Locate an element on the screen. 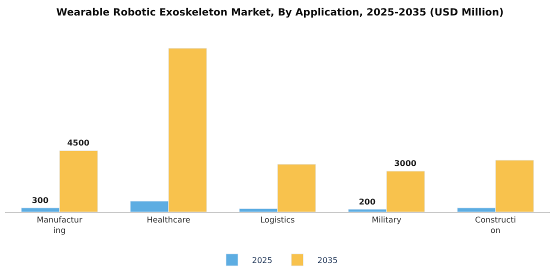 The width and height of the screenshot is (560, 280). data-label: 4500 is located at coordinates (78, 143).